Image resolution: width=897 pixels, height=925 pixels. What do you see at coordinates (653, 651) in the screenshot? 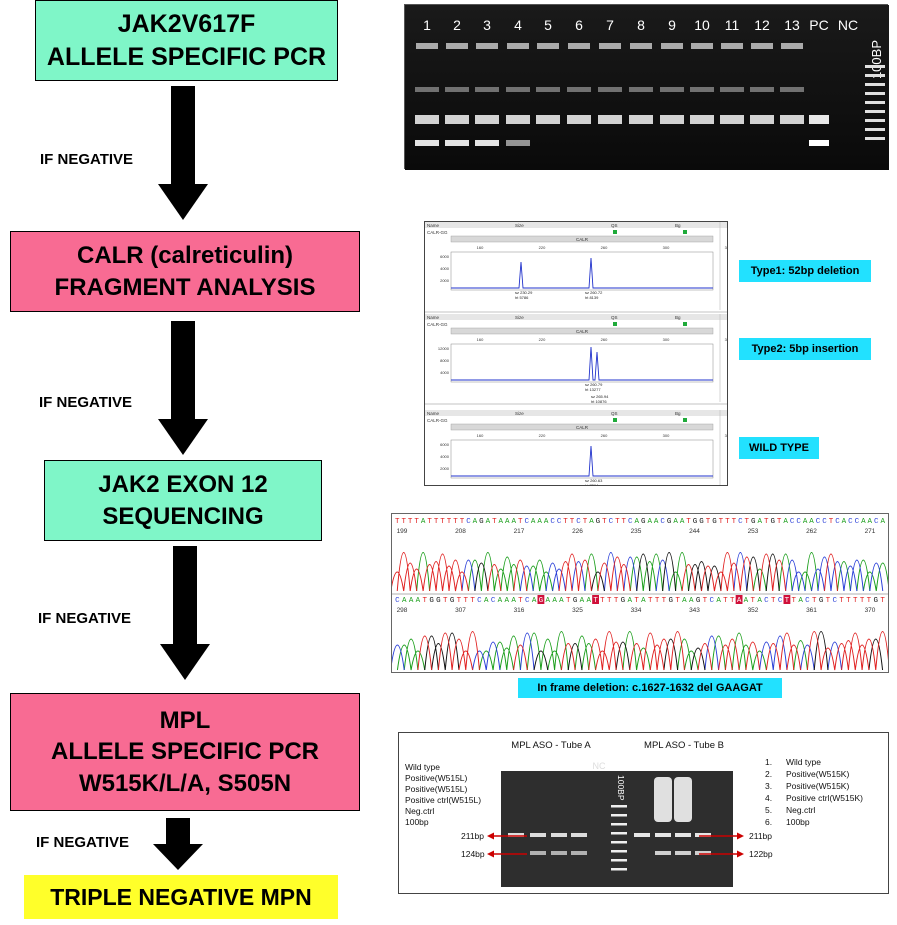
I see `seq-row2-trace-T` at bounding box center [653, 651].